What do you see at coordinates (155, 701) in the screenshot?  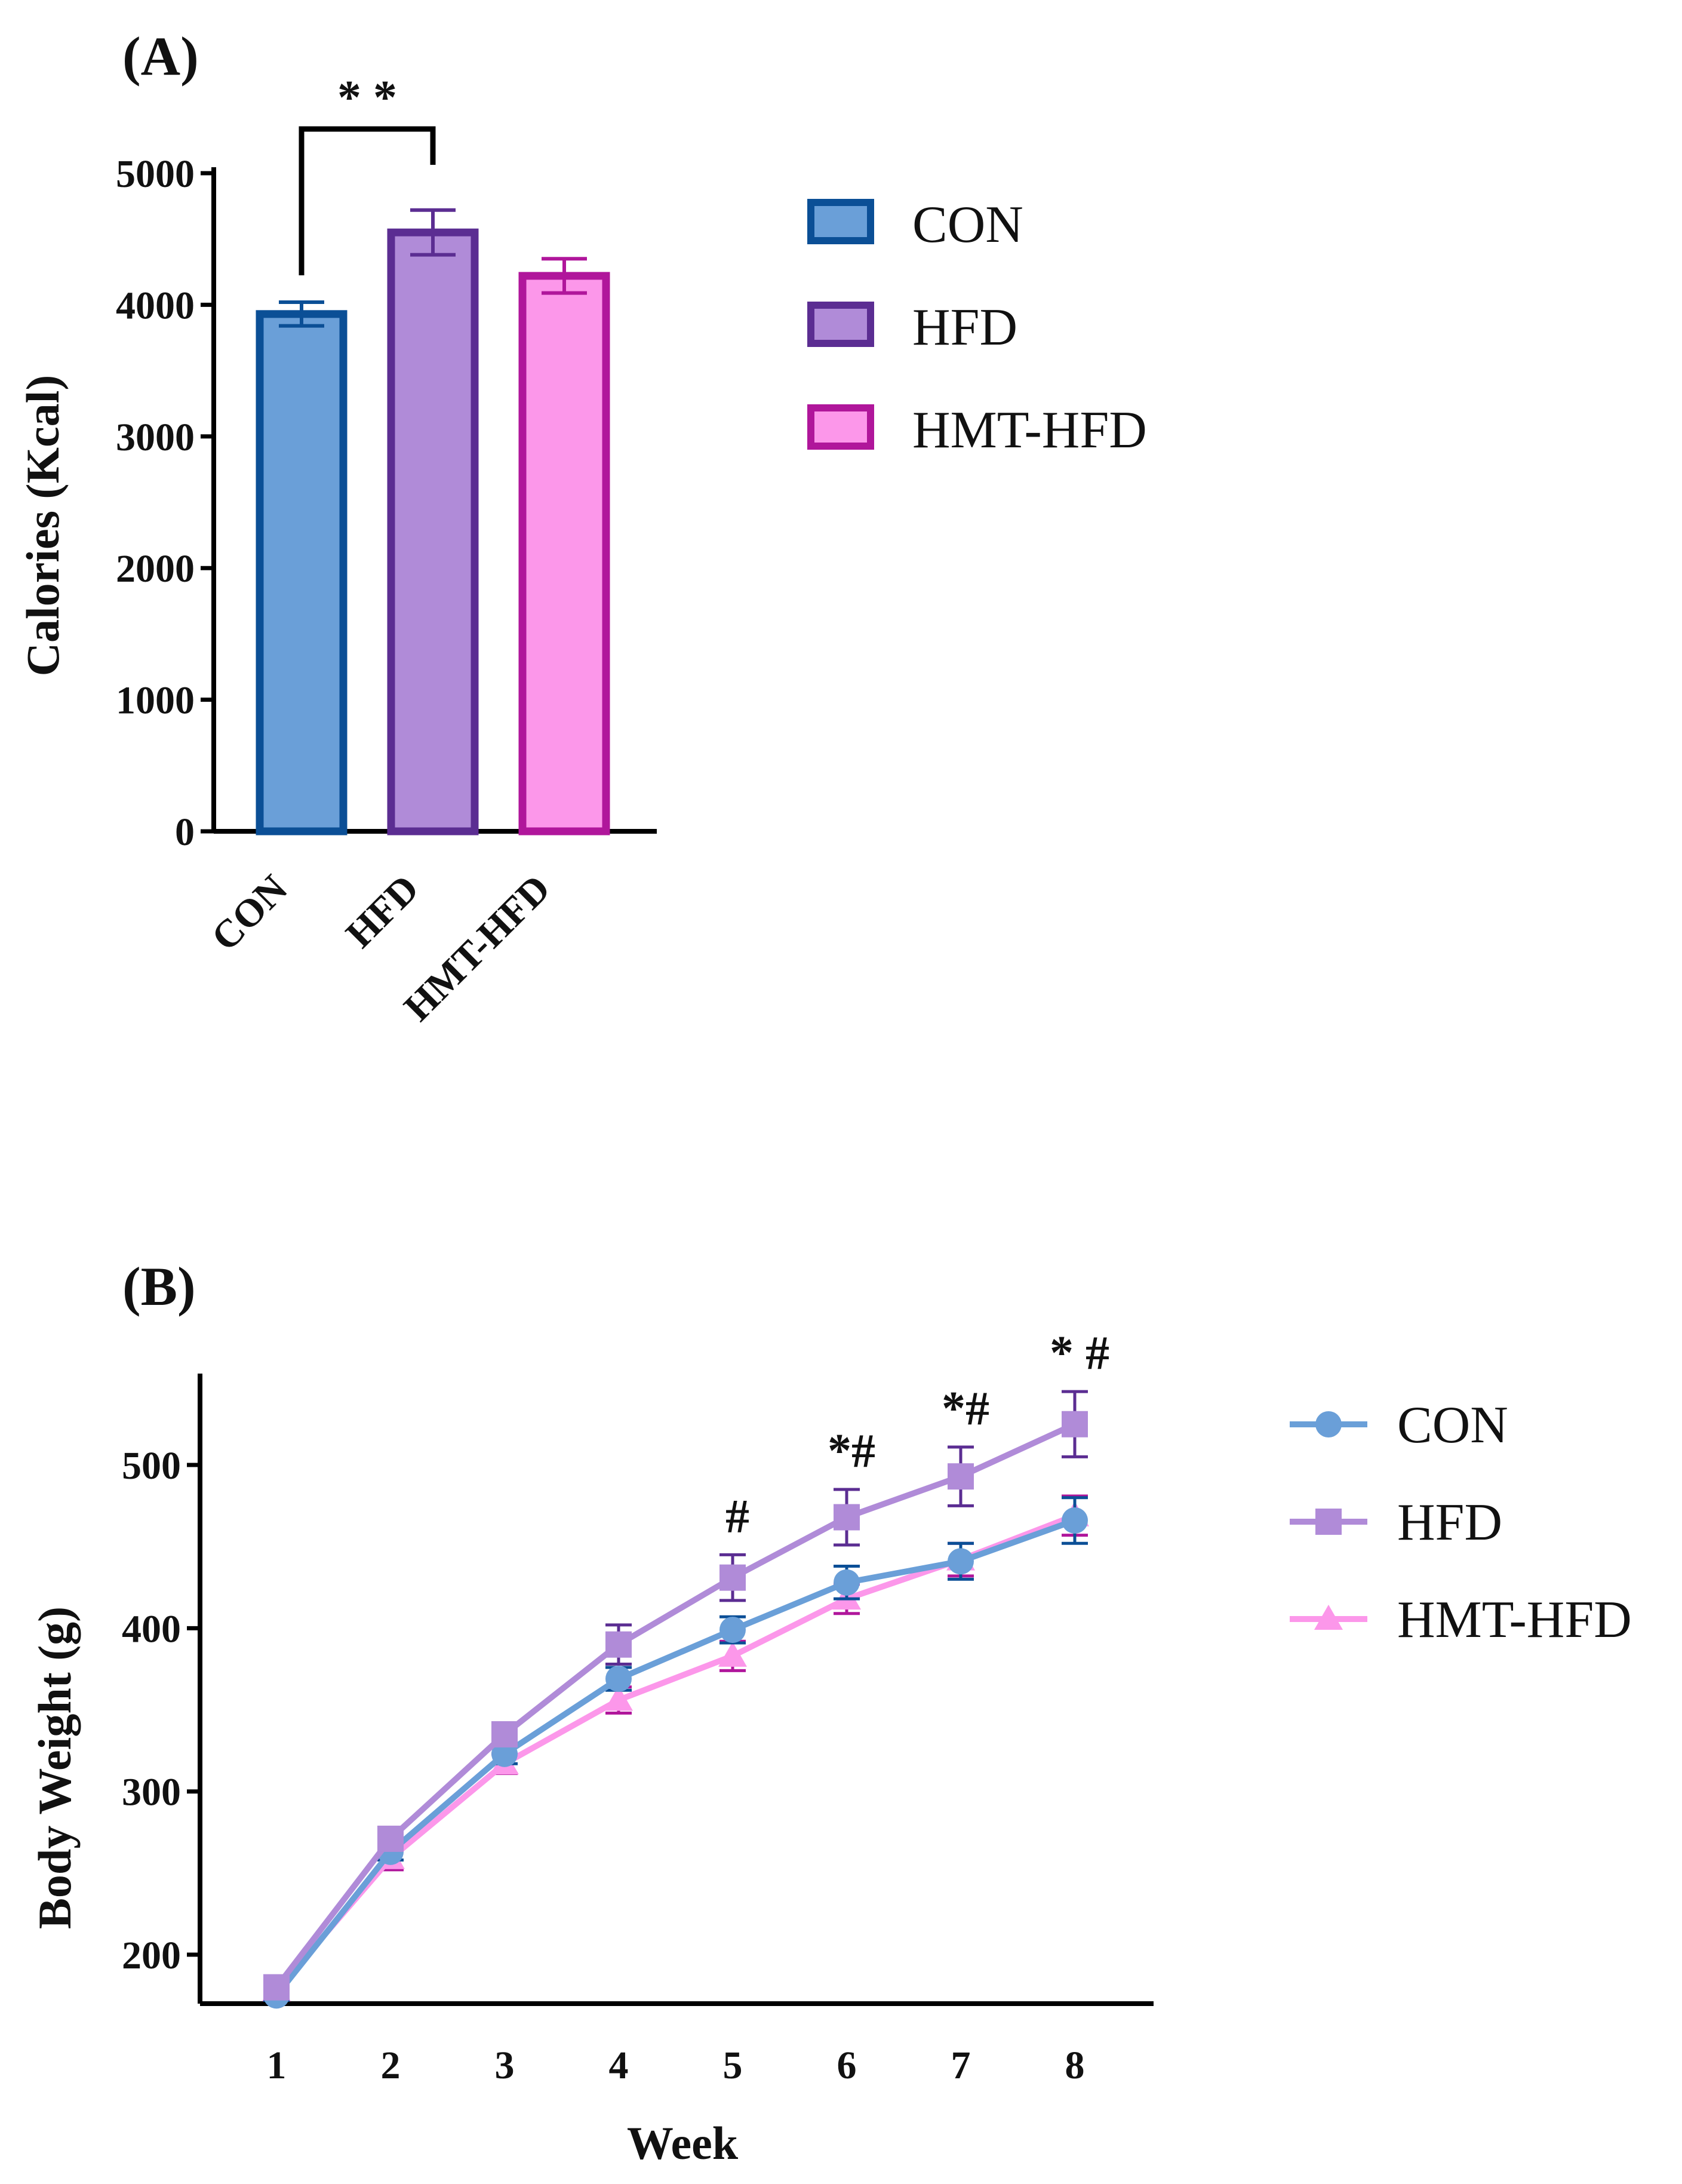 I see `y-tick-label: 1000` at bounding box center [155, 701].